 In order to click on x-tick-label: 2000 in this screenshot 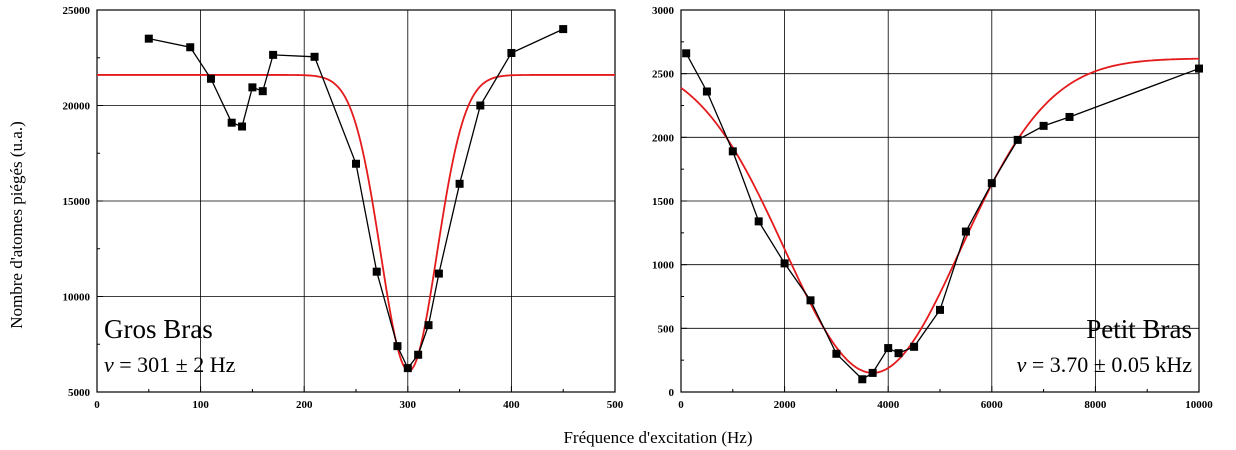, I will do `click(785, 405)`.